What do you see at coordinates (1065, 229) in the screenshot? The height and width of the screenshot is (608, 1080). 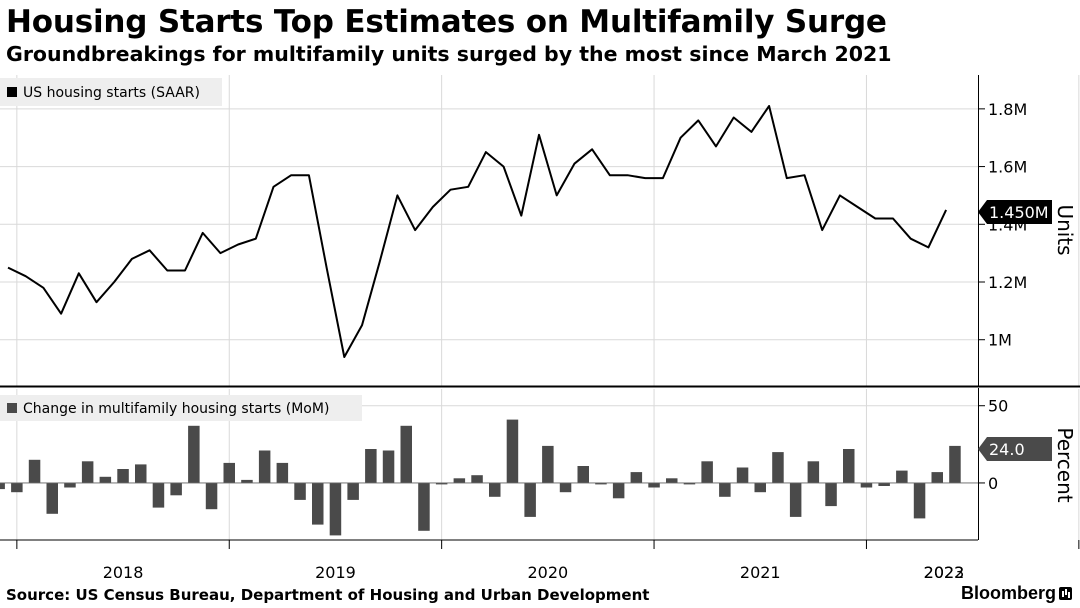 I see `y-axis-label-top: Units` at bounding box center [1065, 229].